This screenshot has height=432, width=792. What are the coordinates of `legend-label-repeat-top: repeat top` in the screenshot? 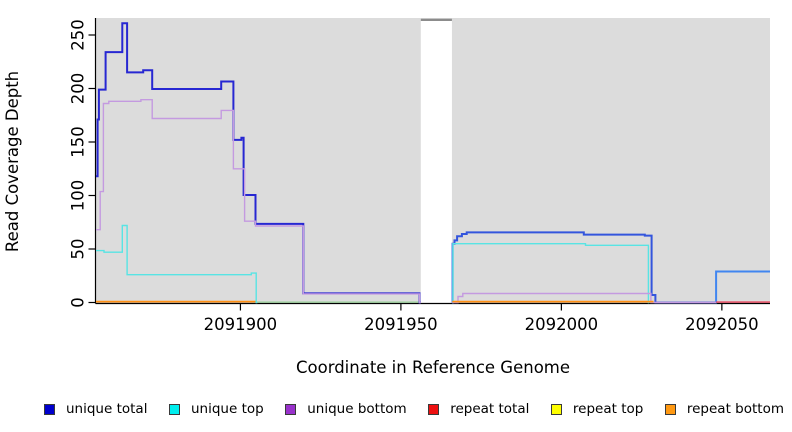 It's located at (608, 409).